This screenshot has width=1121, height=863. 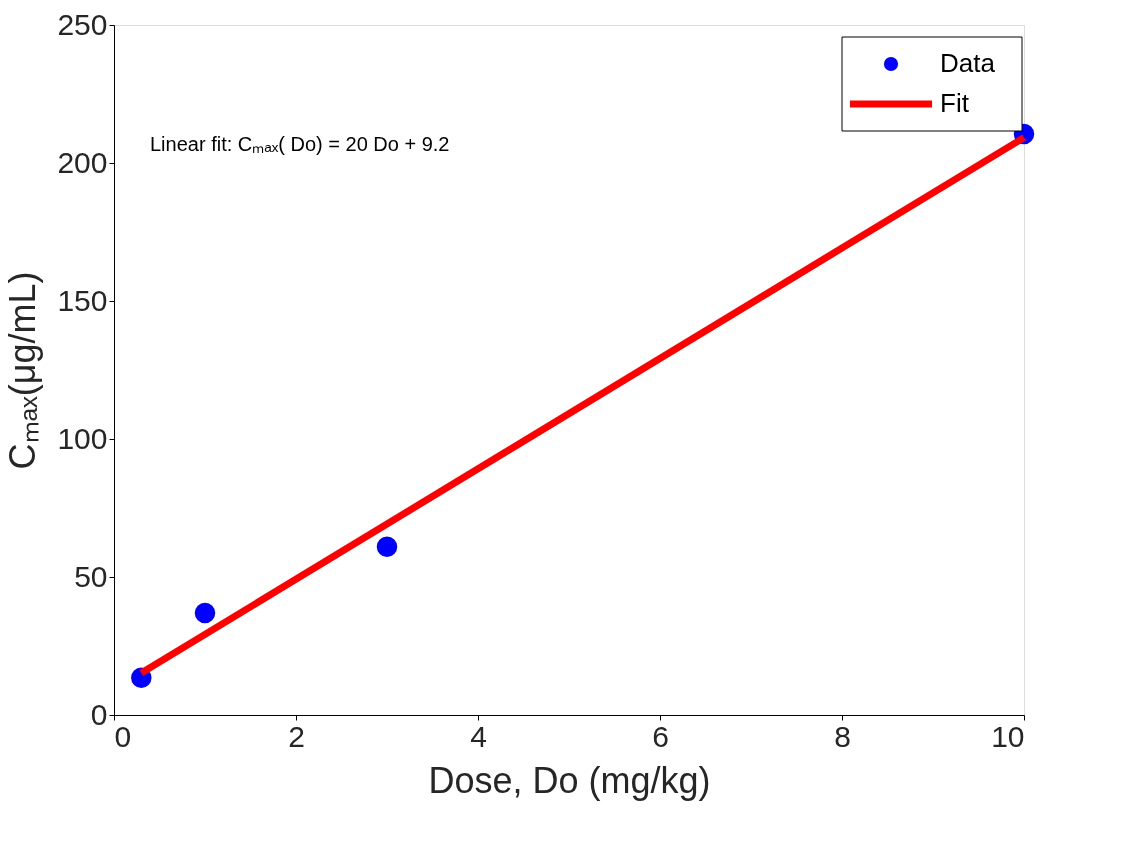 What do you see at coordinates (91, 576) in the screenshot?
I see `y-tick-label: 50` at bounding box center [91, 576].